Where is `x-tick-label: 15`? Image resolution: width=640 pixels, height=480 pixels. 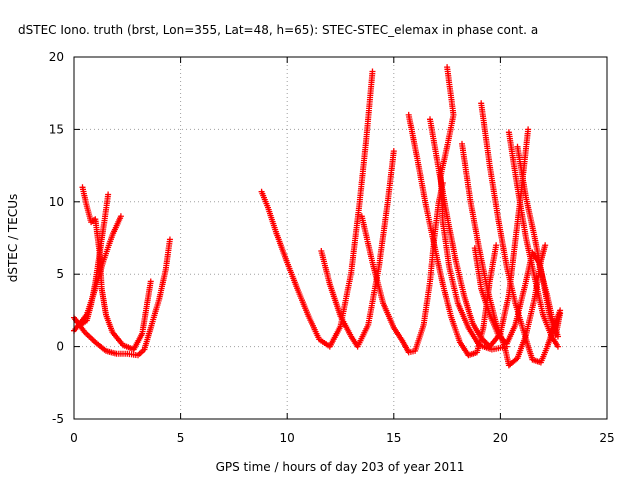
x-tick-label: 15 is located at coordinates (393, 438).